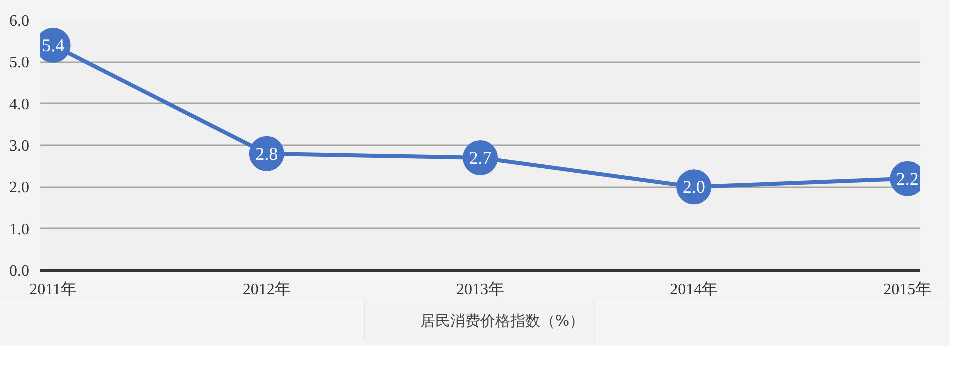 Image resolution: width=975 pixels, height=380 pixels. What do you see at coordinates (20, 229) in the screenshot?
I see `y-tick-label: 1.0` at bounding box center [20, 229].